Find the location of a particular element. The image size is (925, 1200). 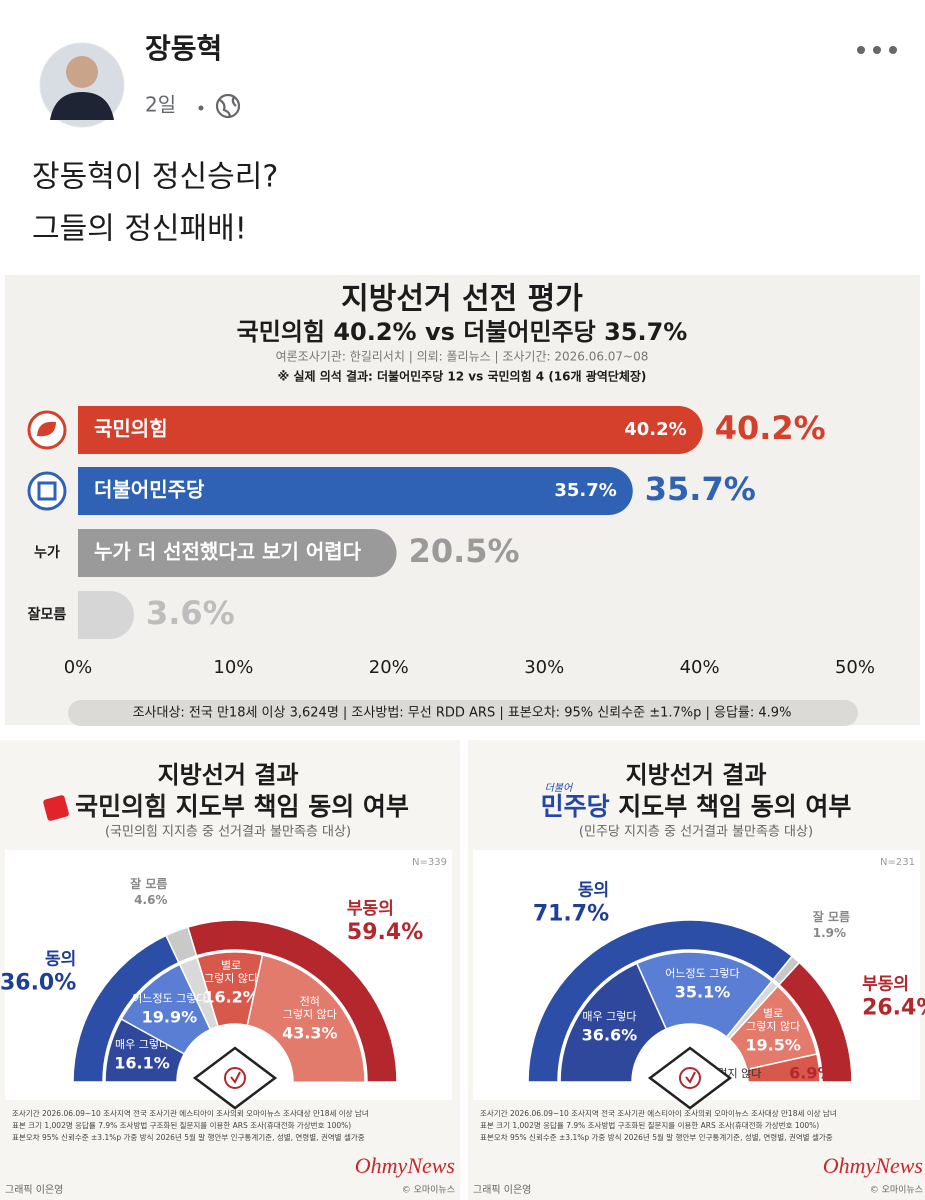

bar-value-label: 35.7% is located at coordinates (585, 490).